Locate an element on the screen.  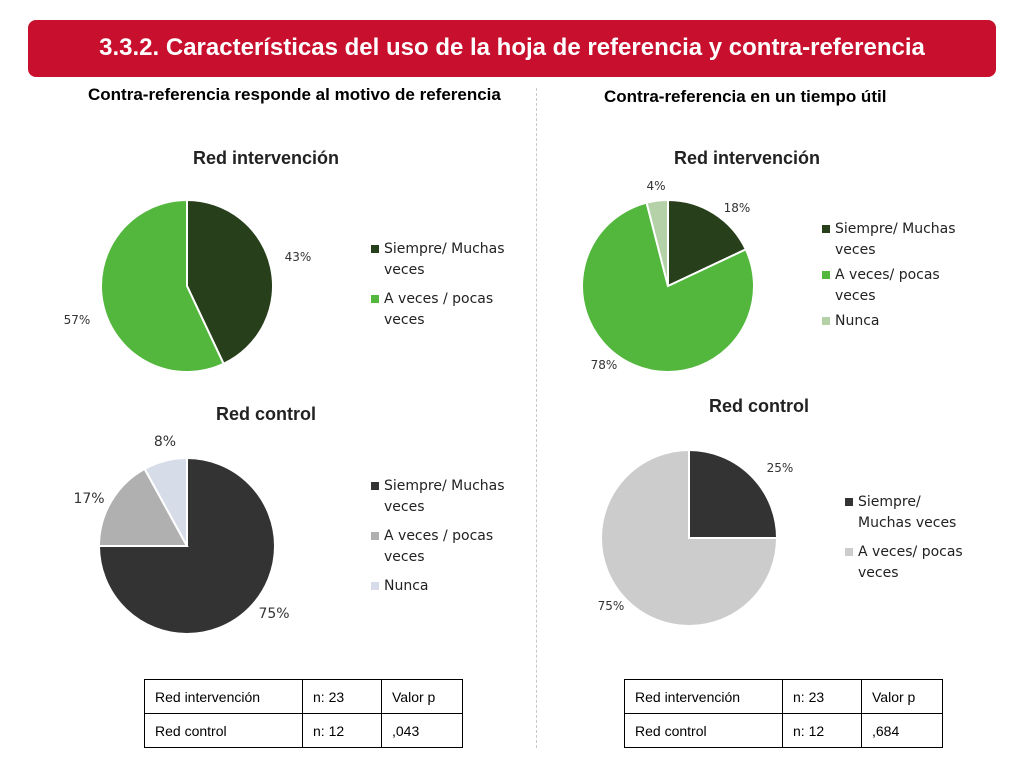
data-label: 4% is located at coordinates (655, 186).